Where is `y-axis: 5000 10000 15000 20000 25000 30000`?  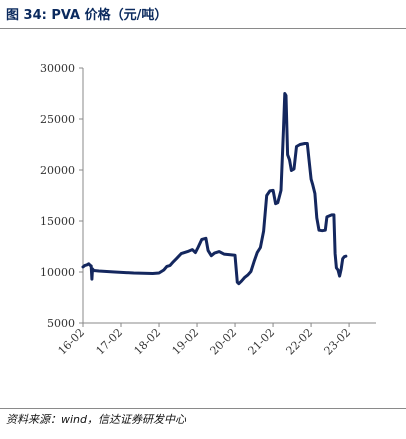 y-axis: 5000 10000 15000 20000 25000 30000 is located at coordinates (62, 196).